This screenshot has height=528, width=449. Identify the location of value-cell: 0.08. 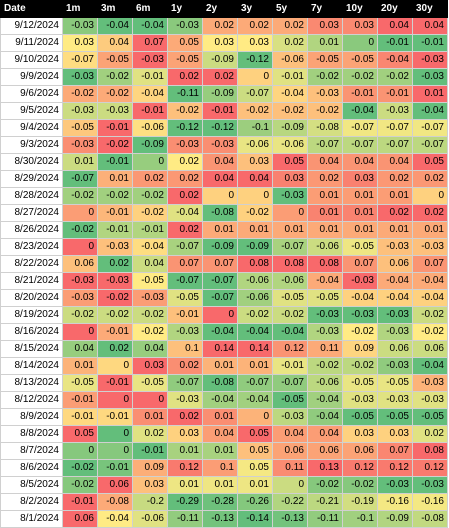
(430, 451).